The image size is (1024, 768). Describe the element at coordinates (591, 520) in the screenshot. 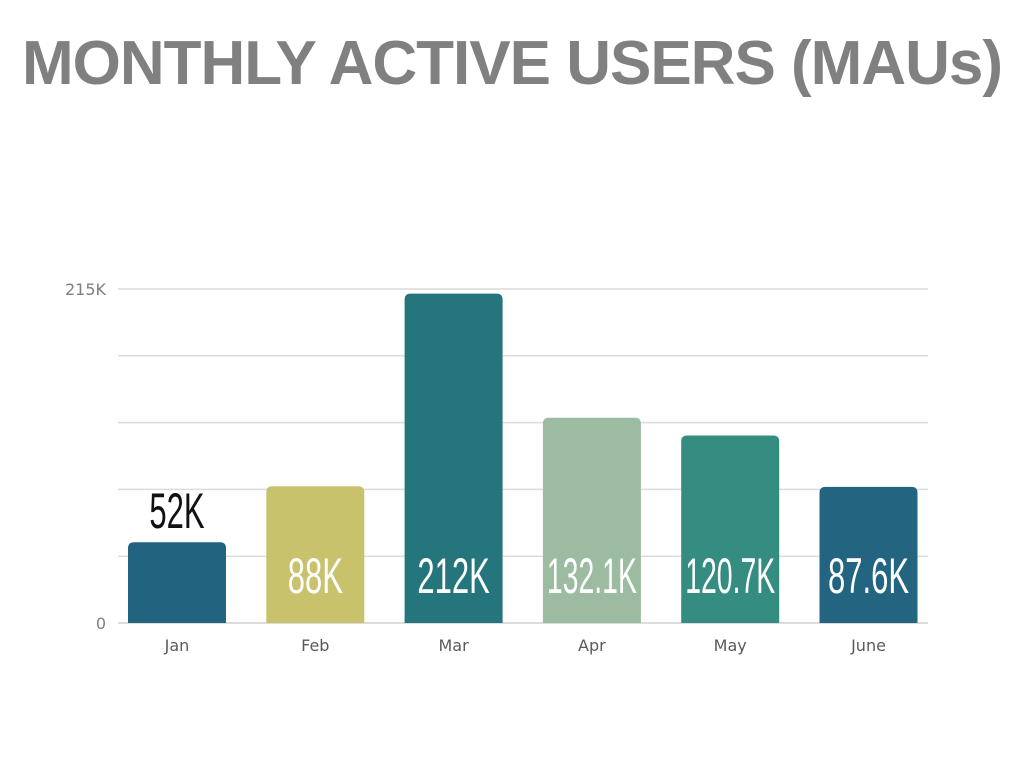

I see `bar-apr` at that location.